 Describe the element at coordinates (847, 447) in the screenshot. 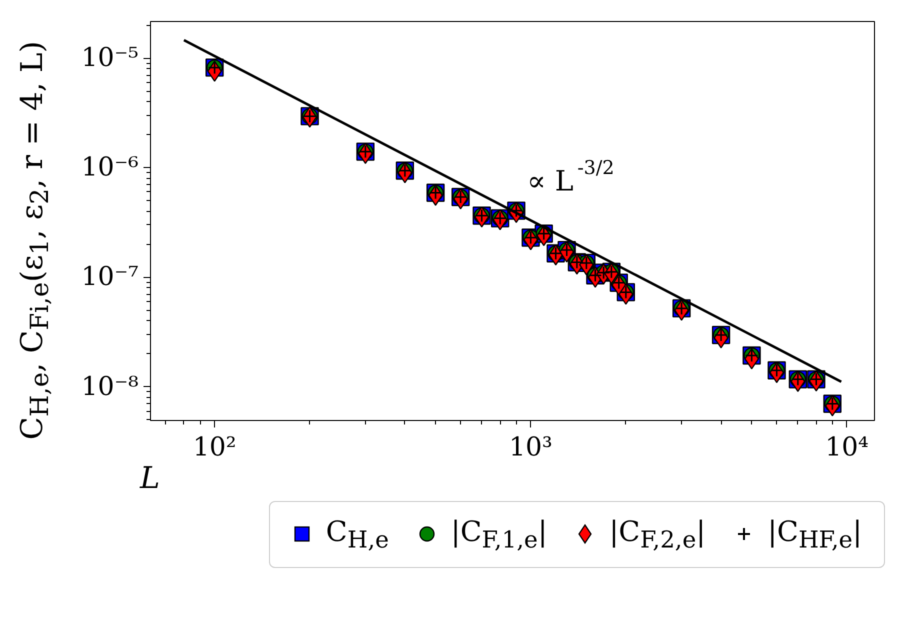

I see `x-tick-label: 10⁴` at that location.